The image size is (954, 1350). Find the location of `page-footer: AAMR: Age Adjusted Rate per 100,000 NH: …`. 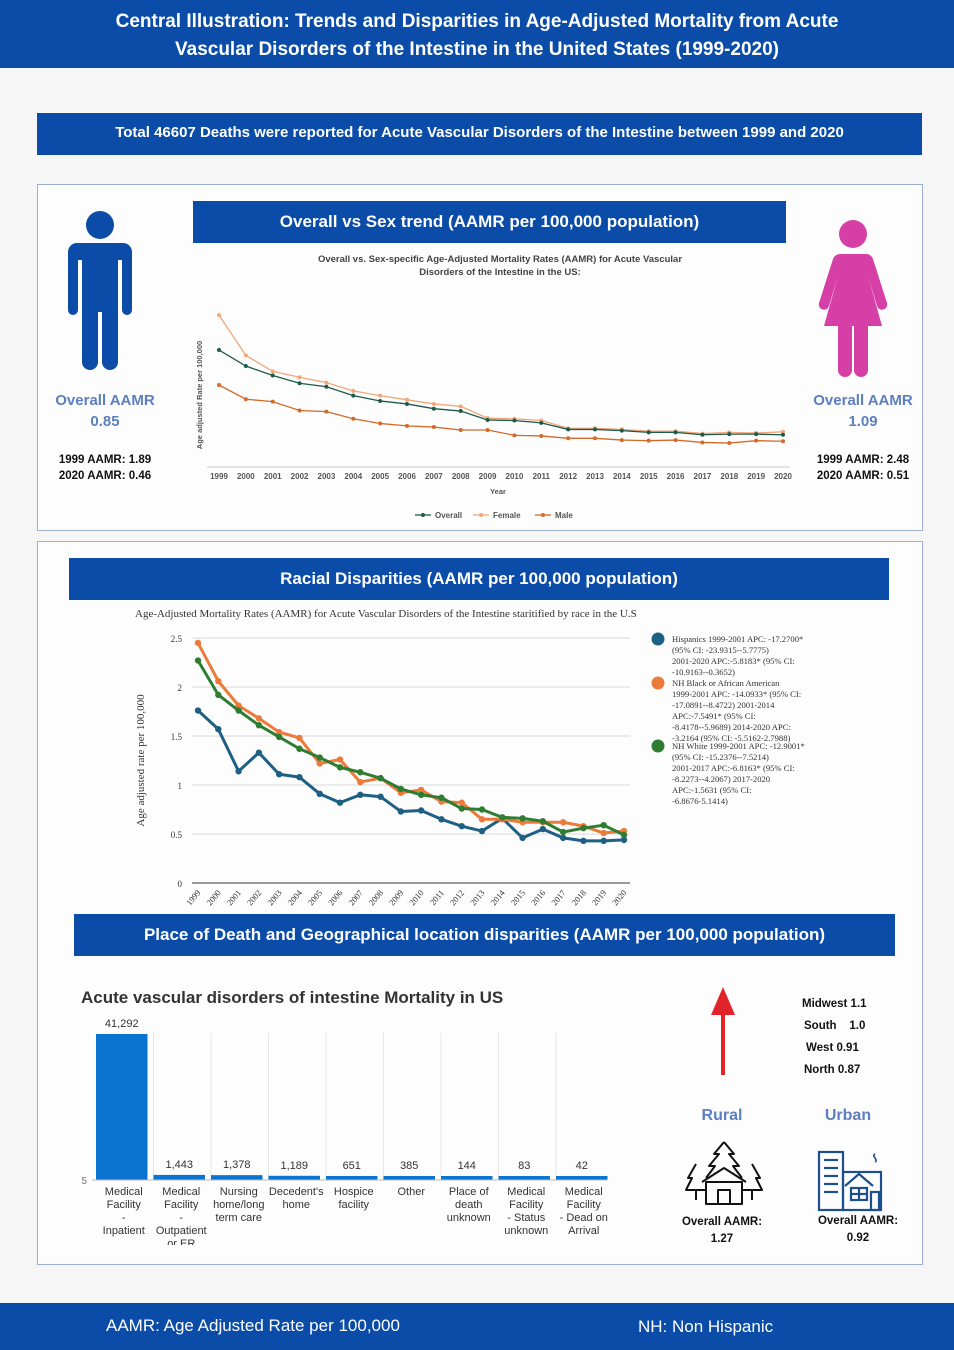

page-footer: AAMR: Age Adjusted Rate per 100,000 NH: … is located at coordinates (477, 1326).